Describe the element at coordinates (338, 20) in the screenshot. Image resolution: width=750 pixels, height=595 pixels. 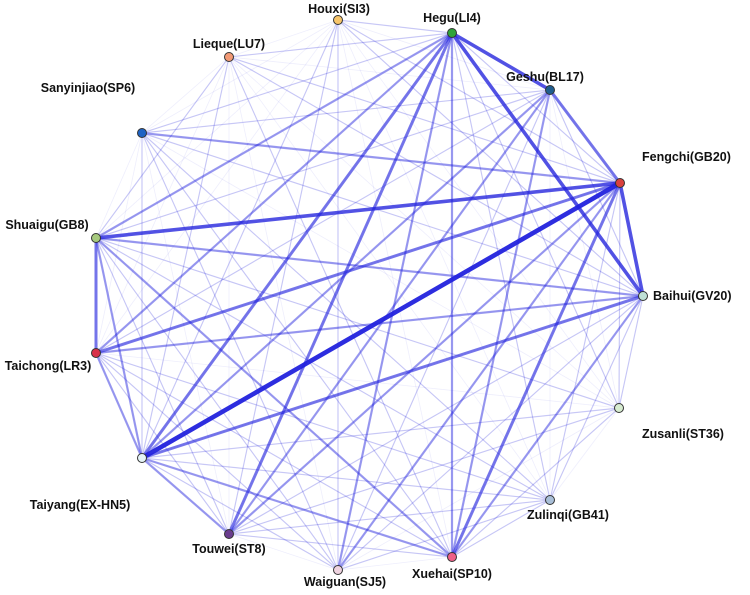
I see `node-houxi` at that location.